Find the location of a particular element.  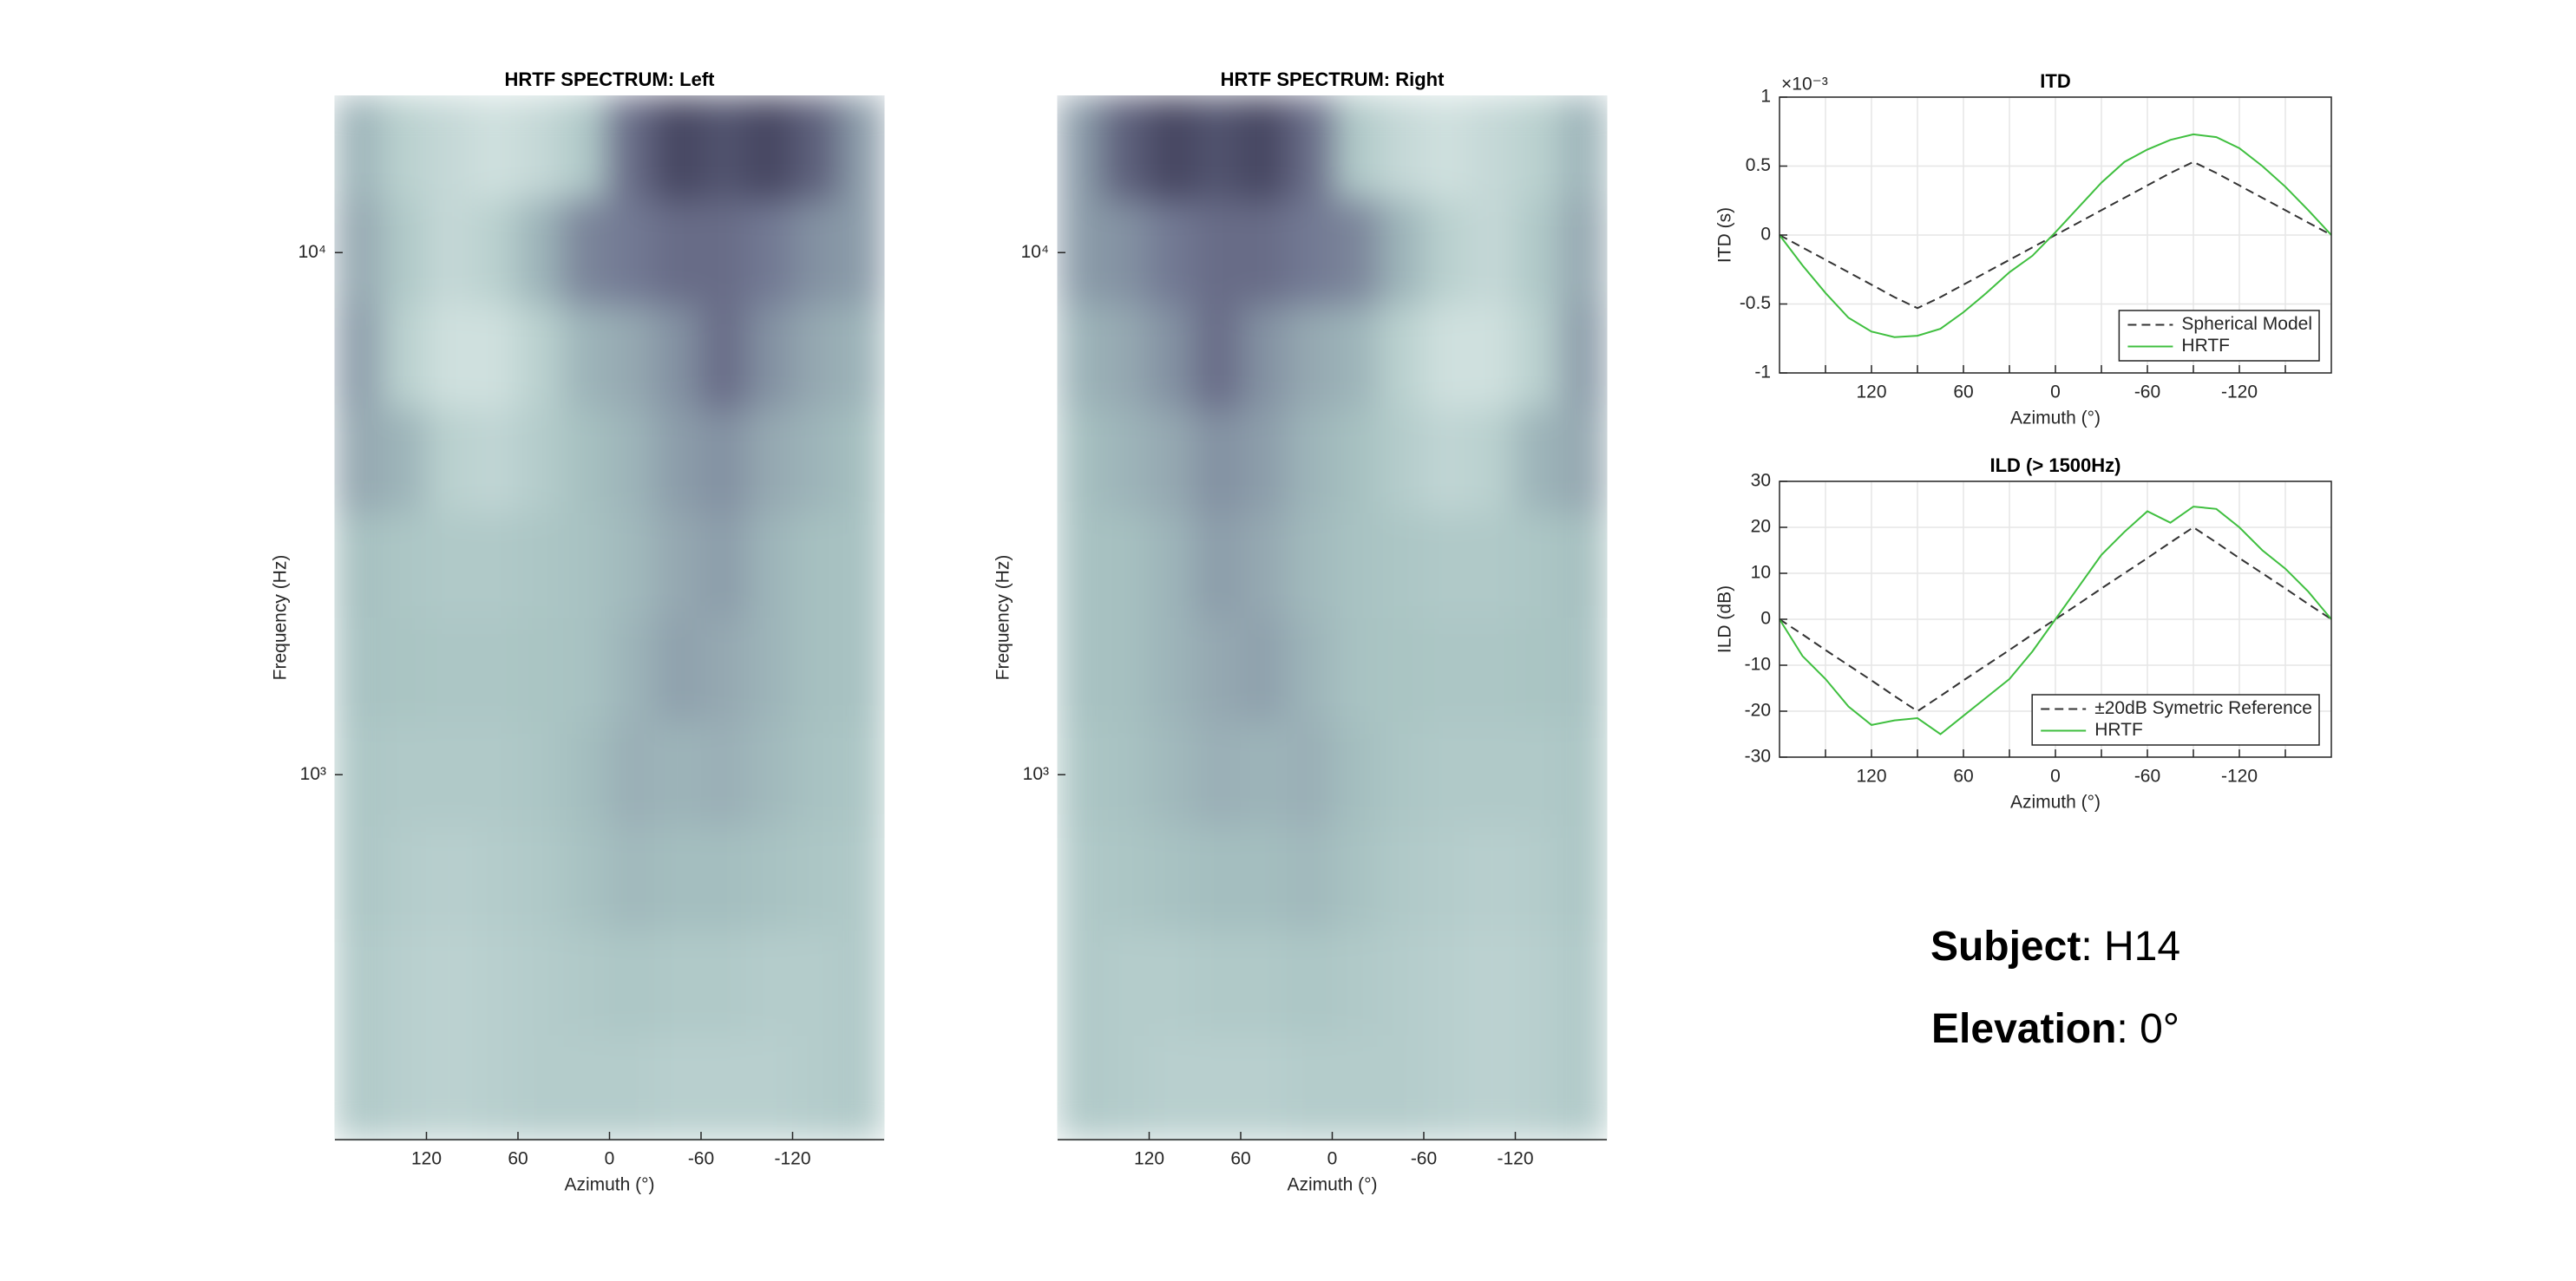

x-axis-label: Azimuth (°) is located at coordinates (2055, 418).